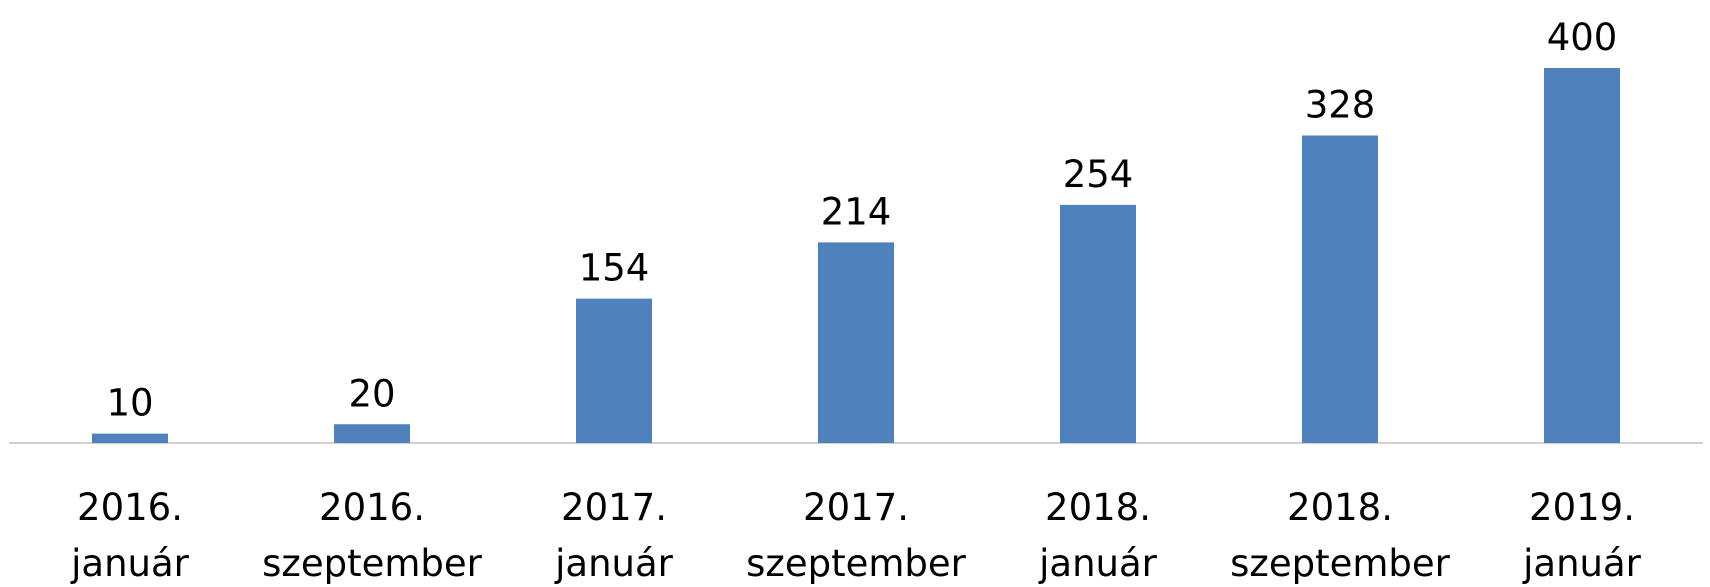 Image resolution: width=1710 pixels, height=587 pixels. Describe the element at coordinates (1098, 174) in the screenshot. I see `data-label: 254` at that location.